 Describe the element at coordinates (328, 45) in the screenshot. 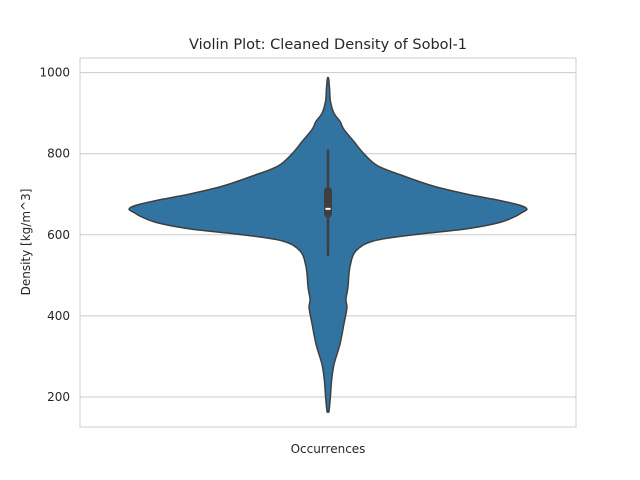

I see `chart-title: Violin Plot: Cleaned Density of Sobol-1` at that location.